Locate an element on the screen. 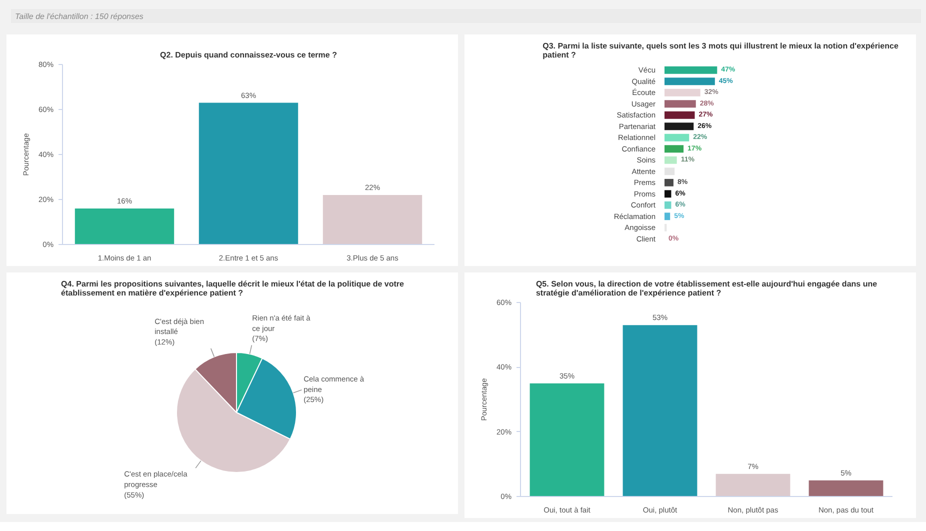 The width and height of the screenshot is (926, 531). chart-title: Q2. Depuis quand connaissez-vous ce terme ? is located at coordinates (249, 55).